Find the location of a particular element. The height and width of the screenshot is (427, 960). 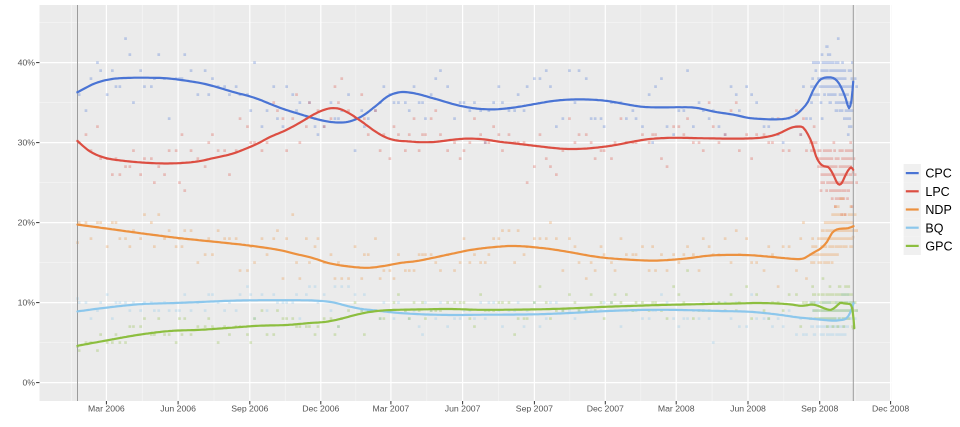

svg-text: Jun 2008 is located at coordinates (748, 409).